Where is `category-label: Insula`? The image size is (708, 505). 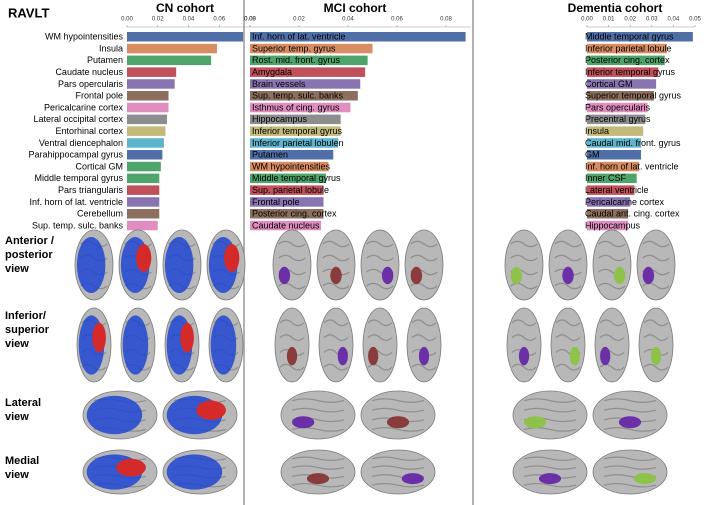 category-label: Insula is located at coordinates (111, 48).